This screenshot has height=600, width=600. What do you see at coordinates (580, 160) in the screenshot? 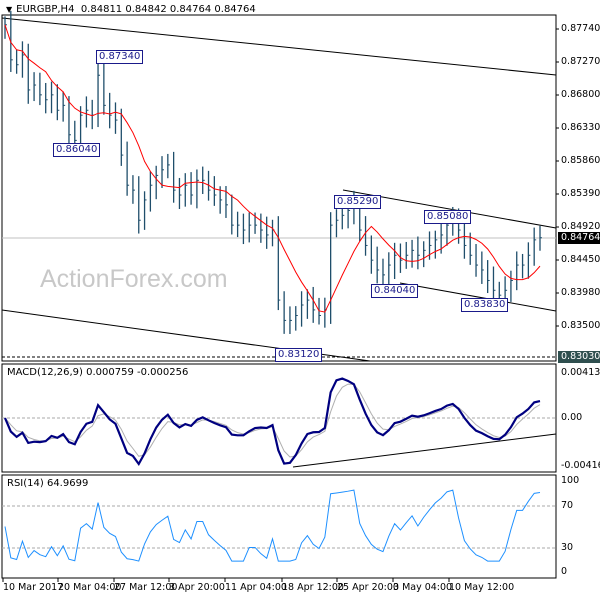
I see `price-axis-label: 0.85860` at bounding box center [580, 160].